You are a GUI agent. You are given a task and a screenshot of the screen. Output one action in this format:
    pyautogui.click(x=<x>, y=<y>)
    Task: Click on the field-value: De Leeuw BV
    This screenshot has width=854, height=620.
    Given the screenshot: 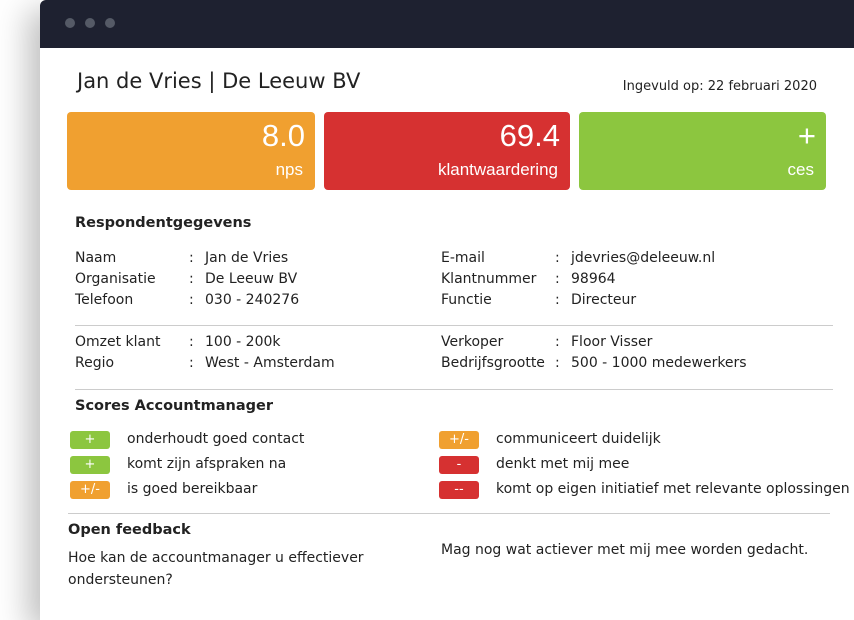 What is the action you would take?
    pyautogui.click(x=251, y=279)
    